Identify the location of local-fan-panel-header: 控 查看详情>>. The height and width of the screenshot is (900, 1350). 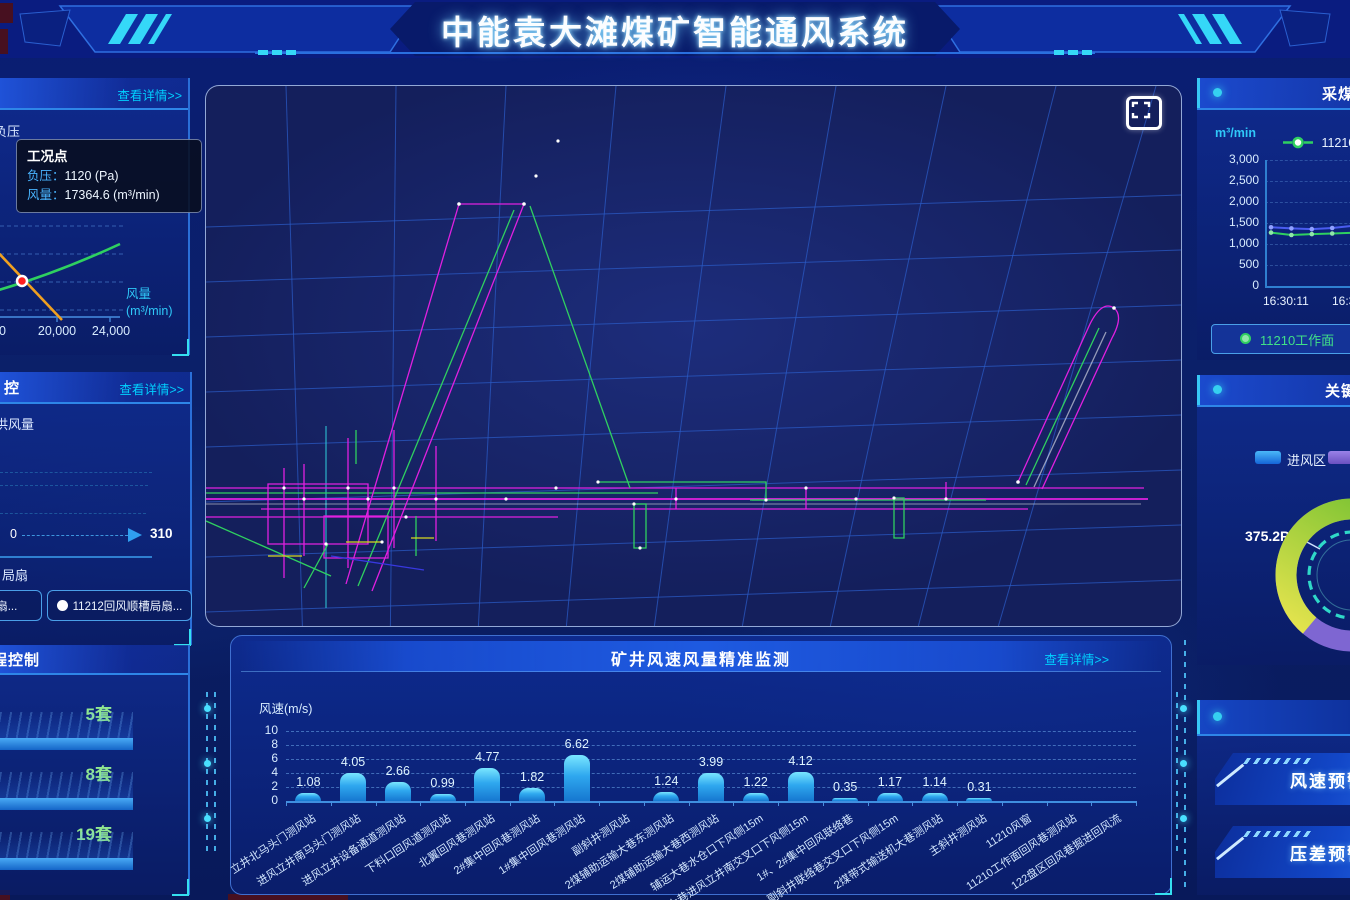
(95, 388).